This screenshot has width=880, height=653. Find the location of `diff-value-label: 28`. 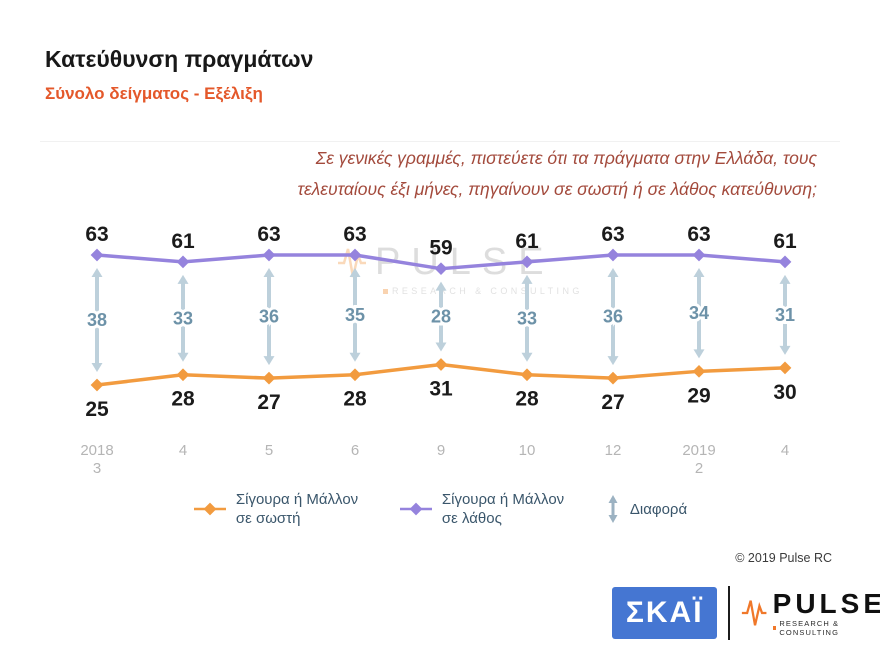

diff-value-label: 28 is located at coordinates (441, 317).